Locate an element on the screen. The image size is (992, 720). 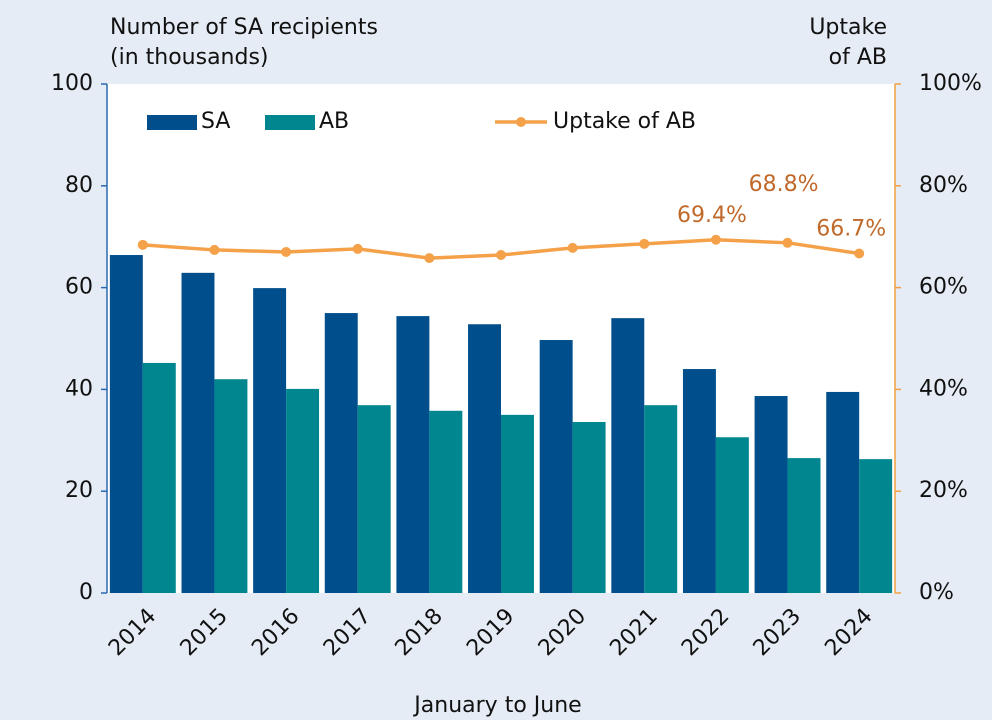
y2-tick-label: 80% is located at coordinates (943, 185).